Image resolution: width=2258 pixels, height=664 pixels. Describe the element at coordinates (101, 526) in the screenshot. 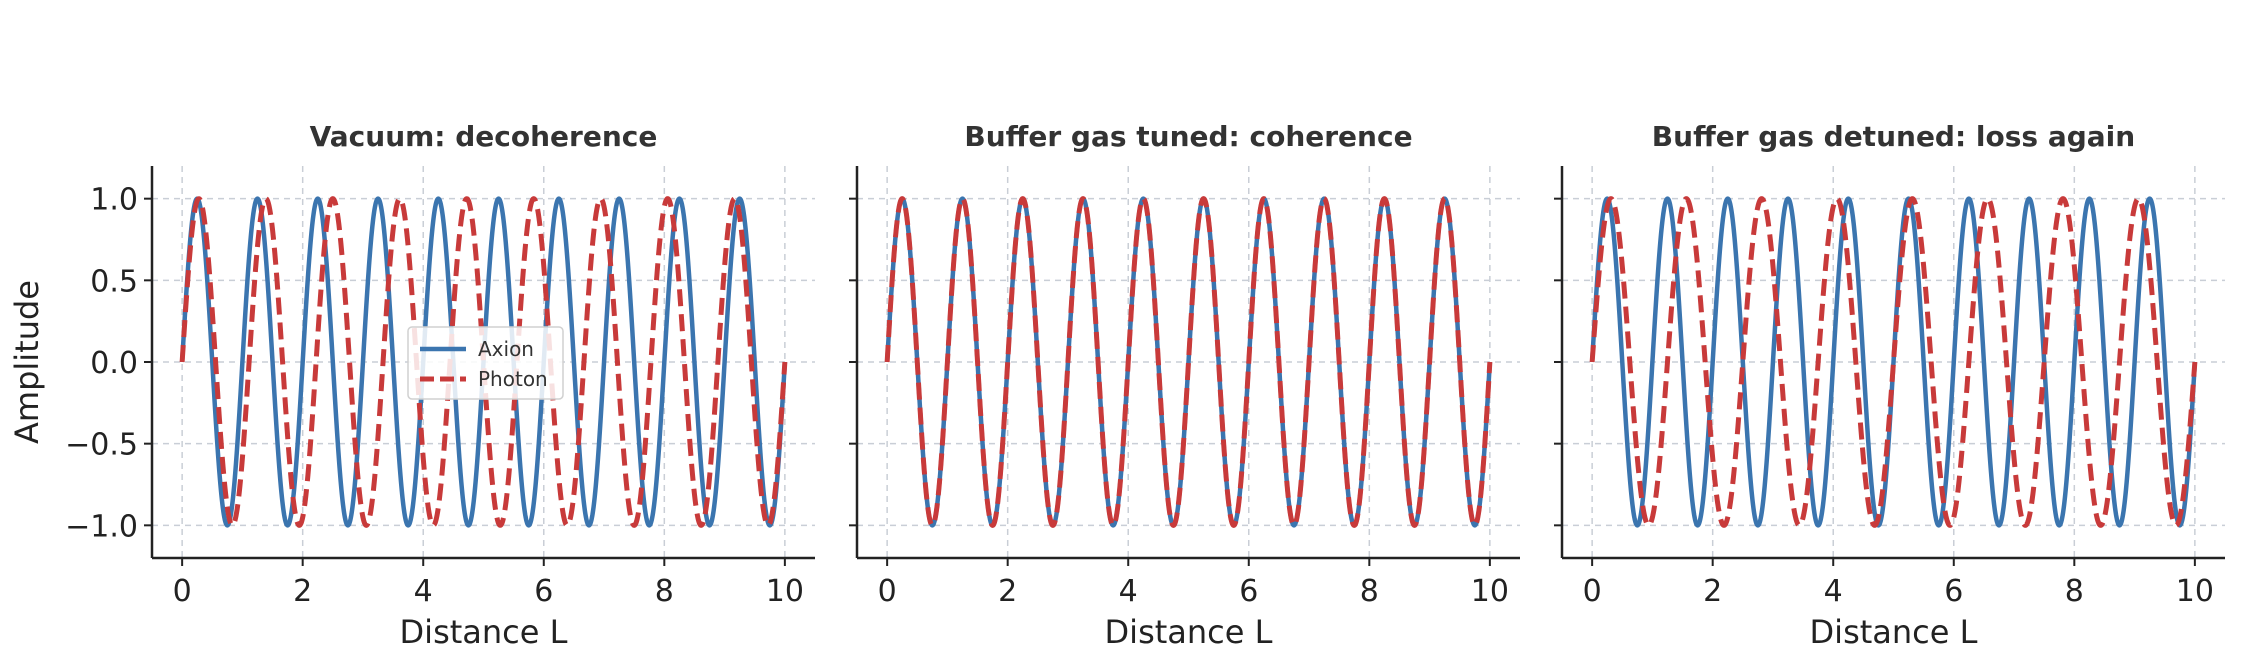

I see `y-tick-label: −1.0` at that location.